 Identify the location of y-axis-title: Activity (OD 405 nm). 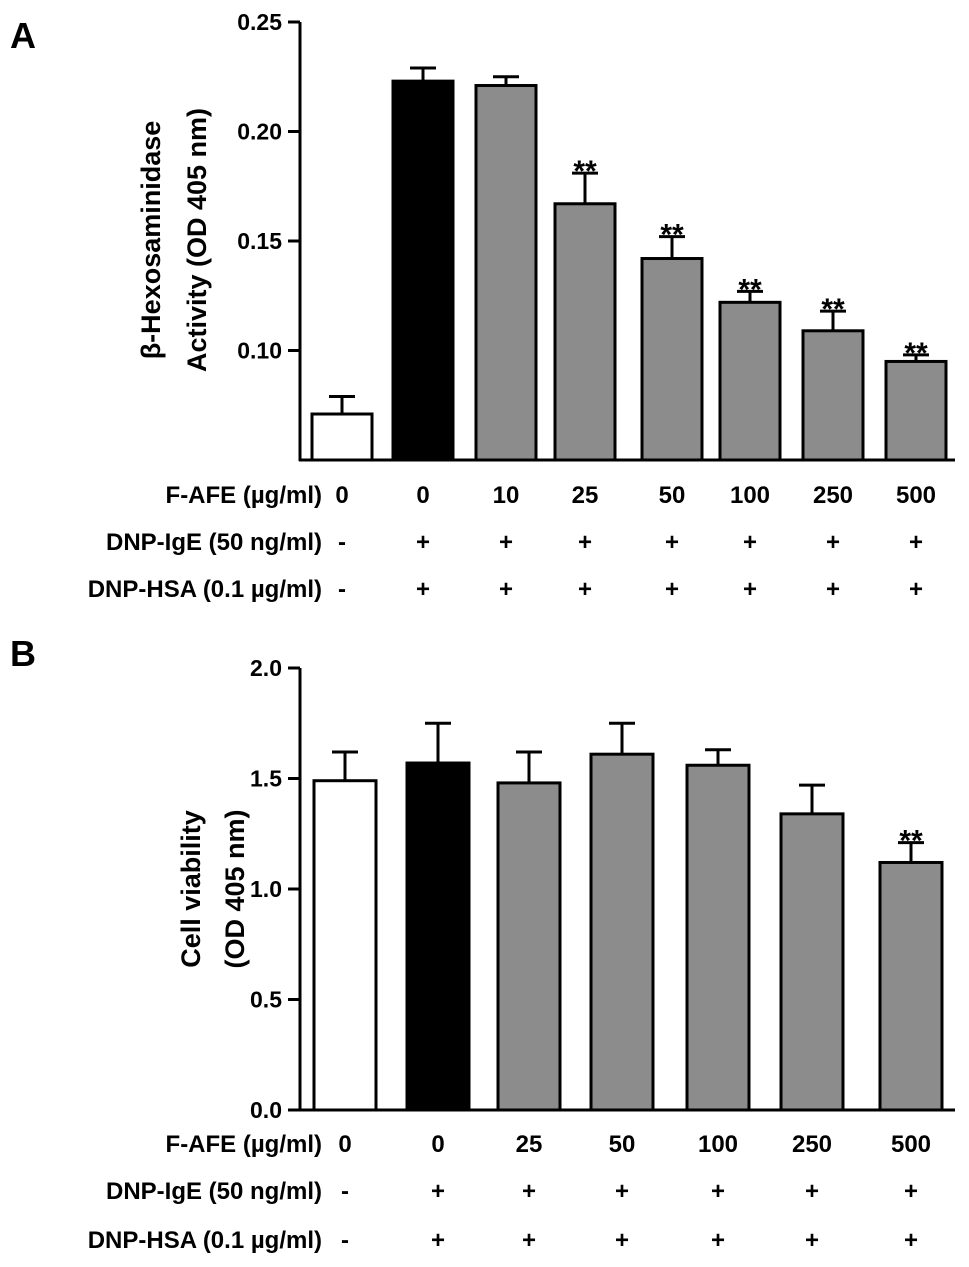
(197, 240).